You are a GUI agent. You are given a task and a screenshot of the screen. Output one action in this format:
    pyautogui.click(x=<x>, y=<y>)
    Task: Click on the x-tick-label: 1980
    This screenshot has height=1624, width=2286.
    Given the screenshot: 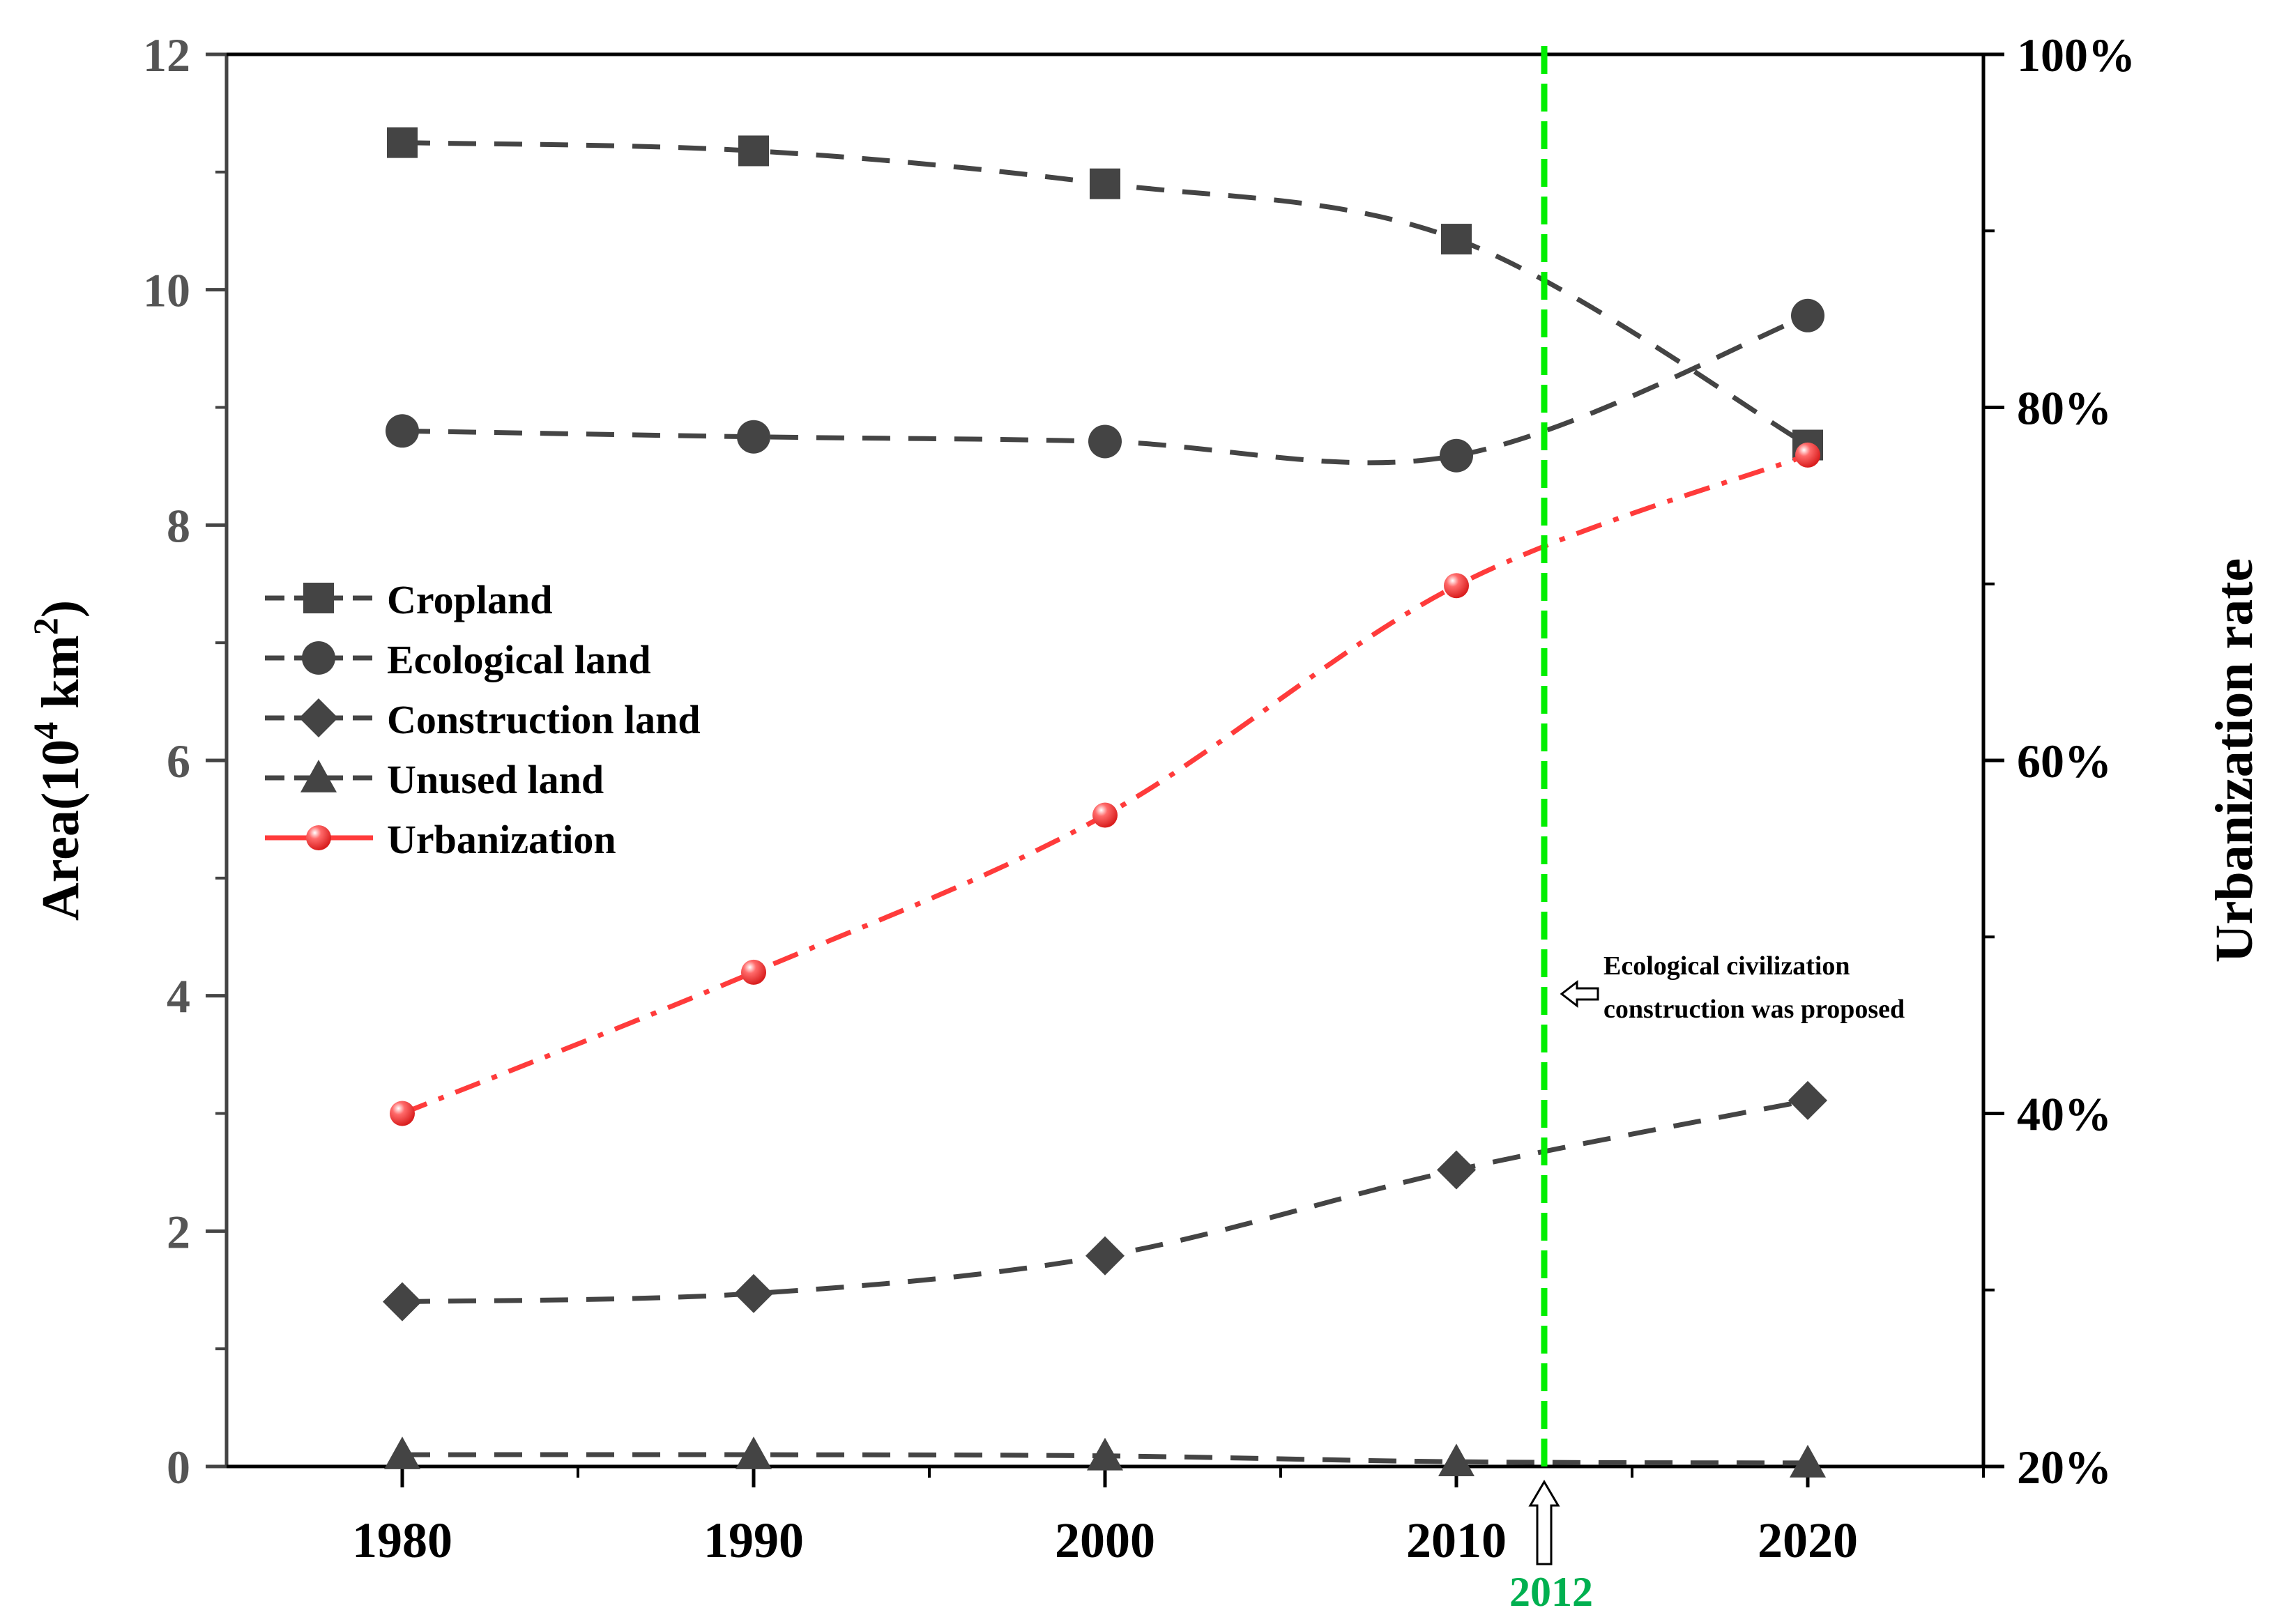 What is the action you would take?
    pyautogui.click(x=402, y=1540)
    